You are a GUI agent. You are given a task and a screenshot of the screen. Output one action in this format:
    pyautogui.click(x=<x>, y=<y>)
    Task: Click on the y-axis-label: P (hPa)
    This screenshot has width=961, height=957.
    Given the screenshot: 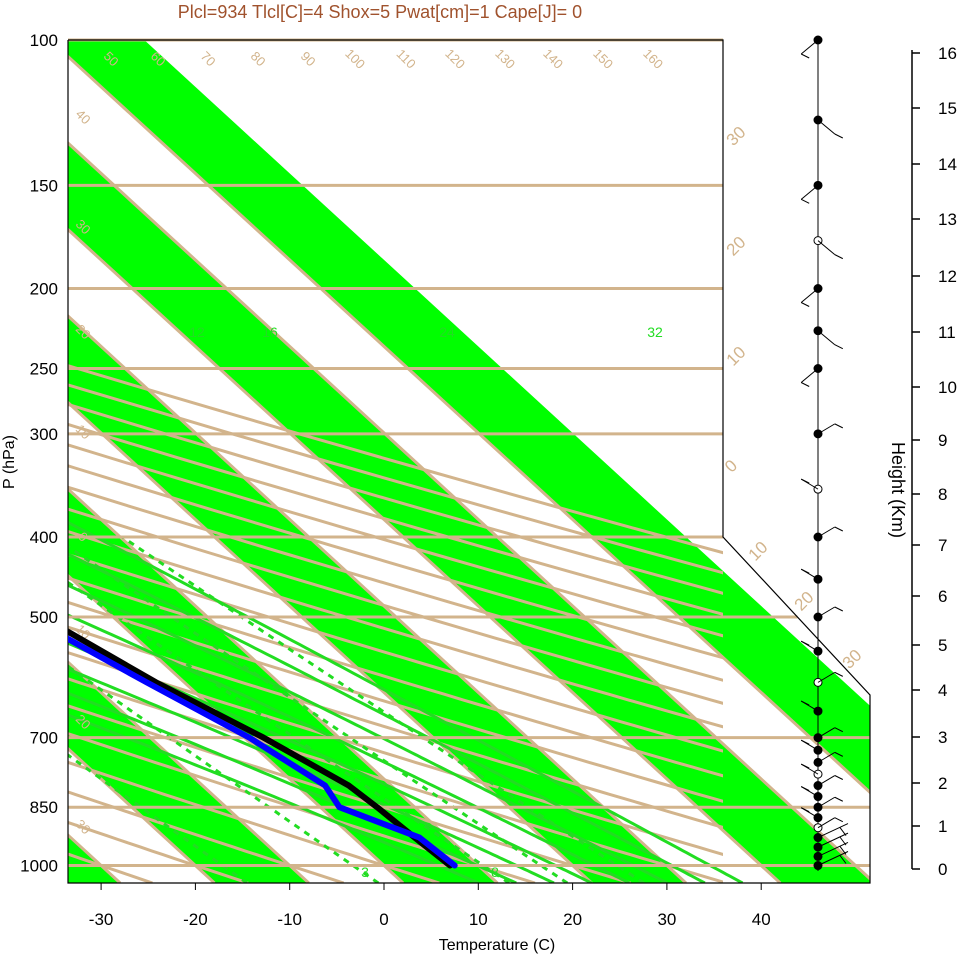 What is the action you would take?
    pyautogui.click(x=9, y=462)
    